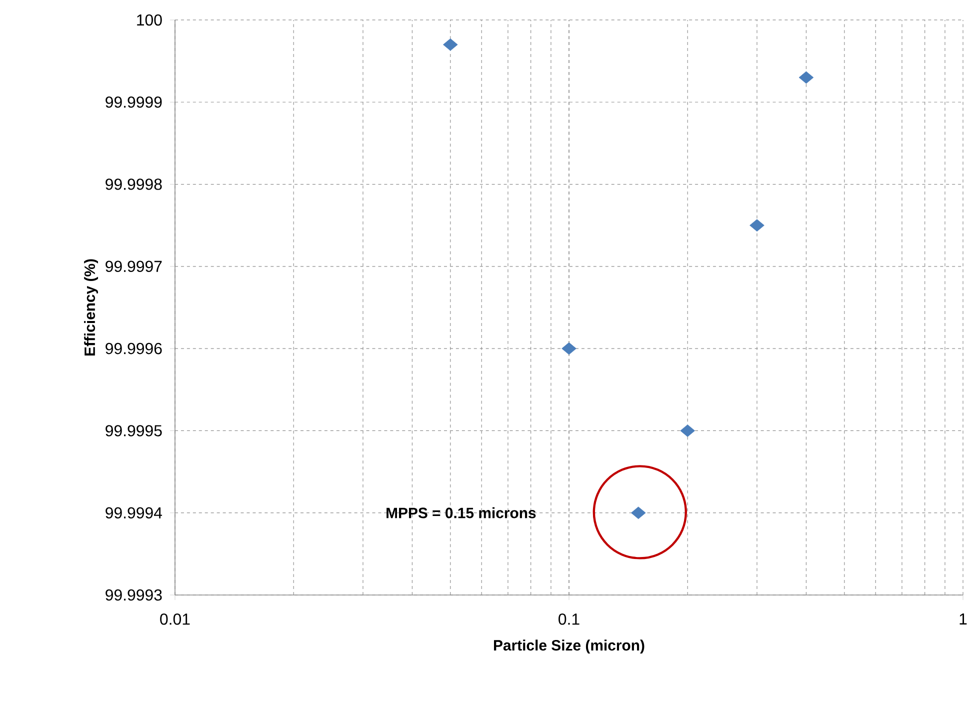 This screenshot has width=972, height=702. Describe the element at coordinates (569, 619) in the screenshot. I see `x-tick-label: 0.1` at that location.